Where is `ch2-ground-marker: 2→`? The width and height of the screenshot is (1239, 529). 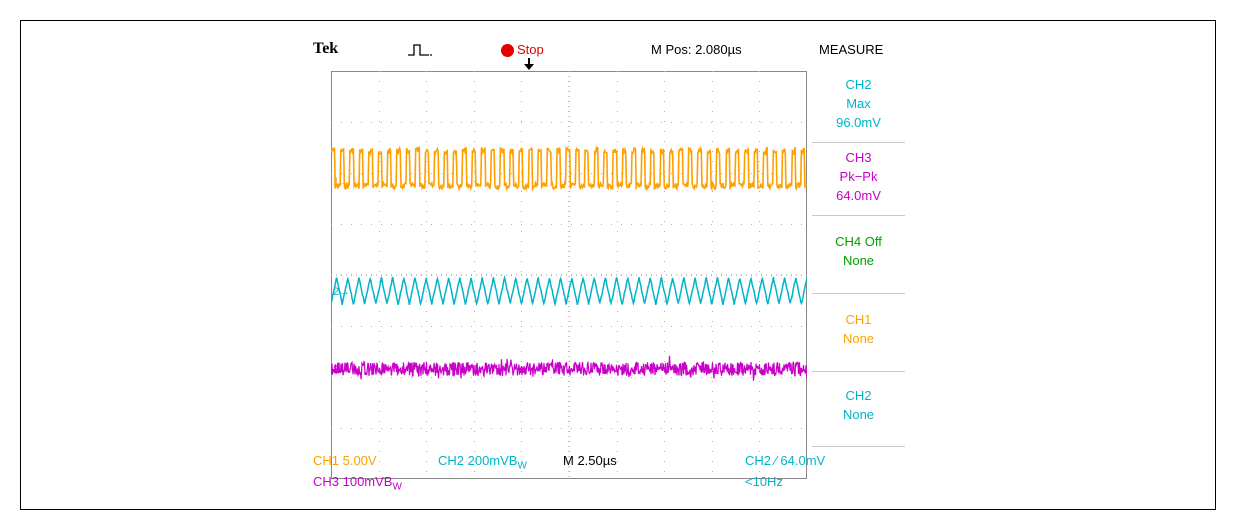 ch2-ground-marker: 2→ is located at coordinates (342, 292).